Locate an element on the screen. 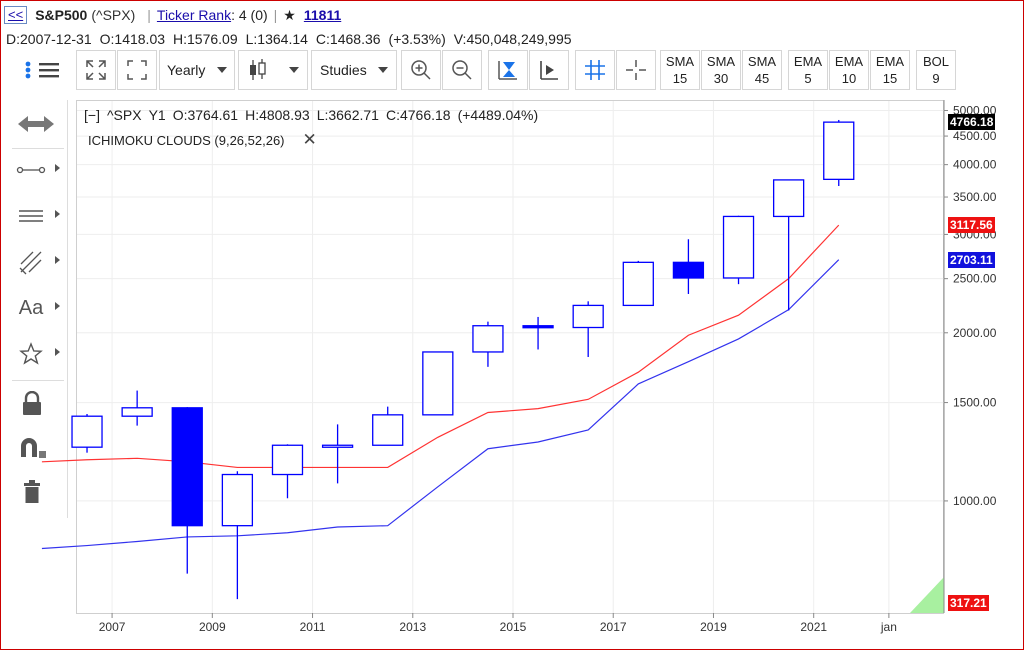 This screenshot has width=1024, height=650. lock-button is located at coordinates (36, 404).